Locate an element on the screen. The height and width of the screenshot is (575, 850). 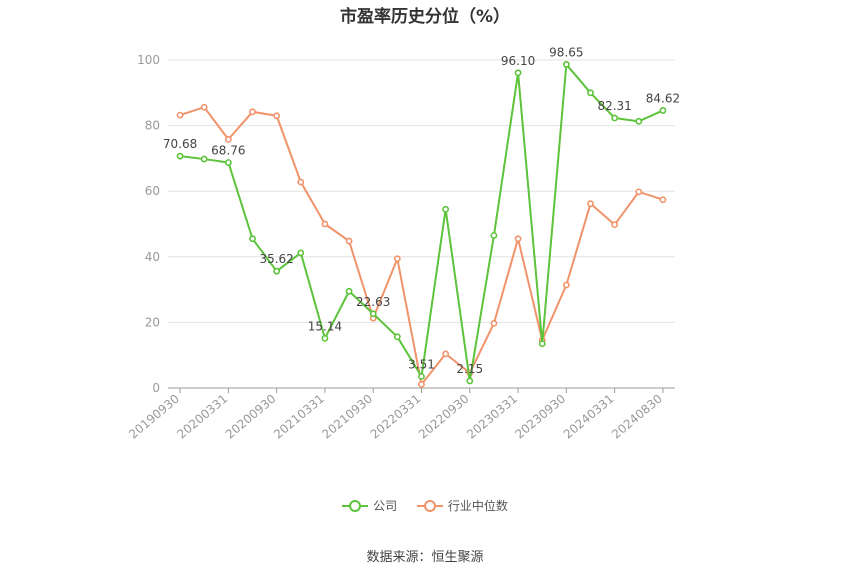
data-label: 68.76 is located at coordinates (228, 150).